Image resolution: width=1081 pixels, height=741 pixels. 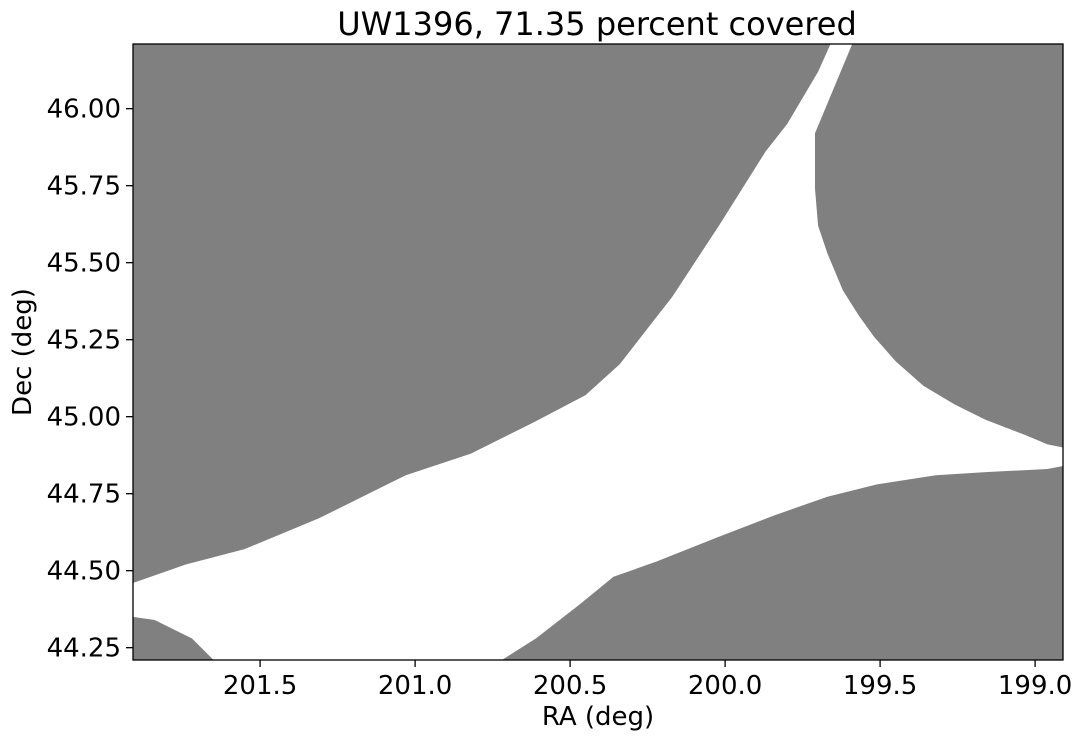 I want to click on y-tick-label: 45.75, so click(x=84, y=187).